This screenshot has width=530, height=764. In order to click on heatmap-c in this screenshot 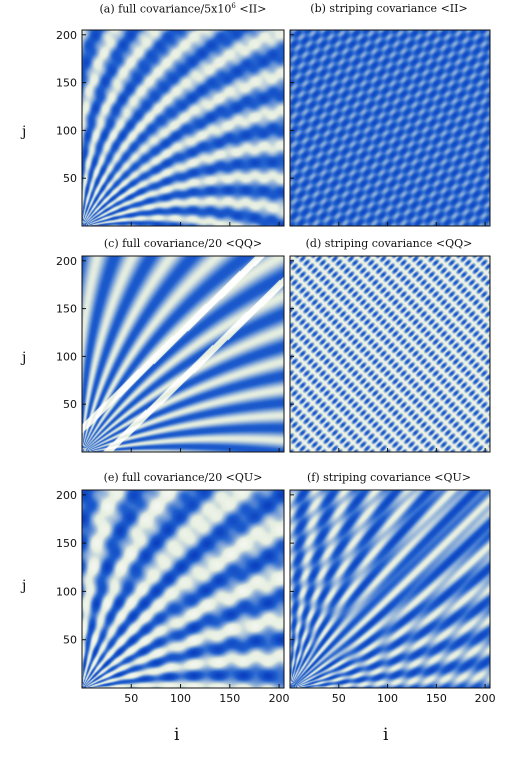, I will do `click(183, 354)`.